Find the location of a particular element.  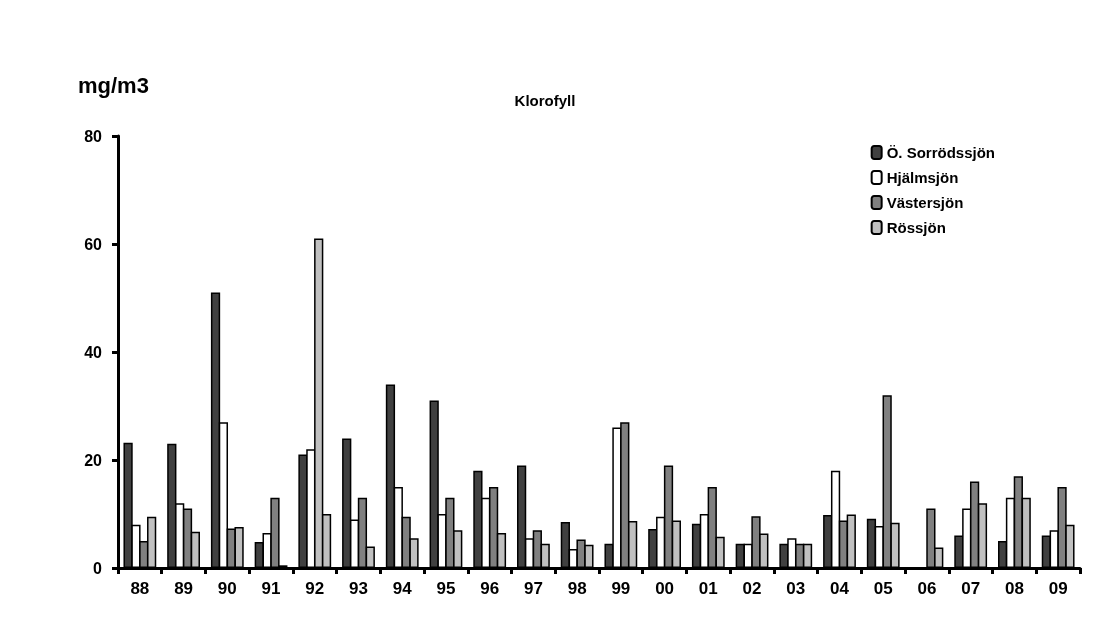

legend-label: Hjälmsjön is located at coordinates (922, 177).